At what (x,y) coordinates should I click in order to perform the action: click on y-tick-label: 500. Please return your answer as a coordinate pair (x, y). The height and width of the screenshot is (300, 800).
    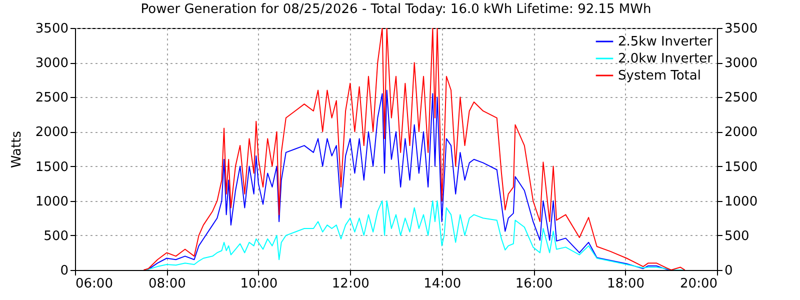
    Looking at the image, I should click on (56, 236).